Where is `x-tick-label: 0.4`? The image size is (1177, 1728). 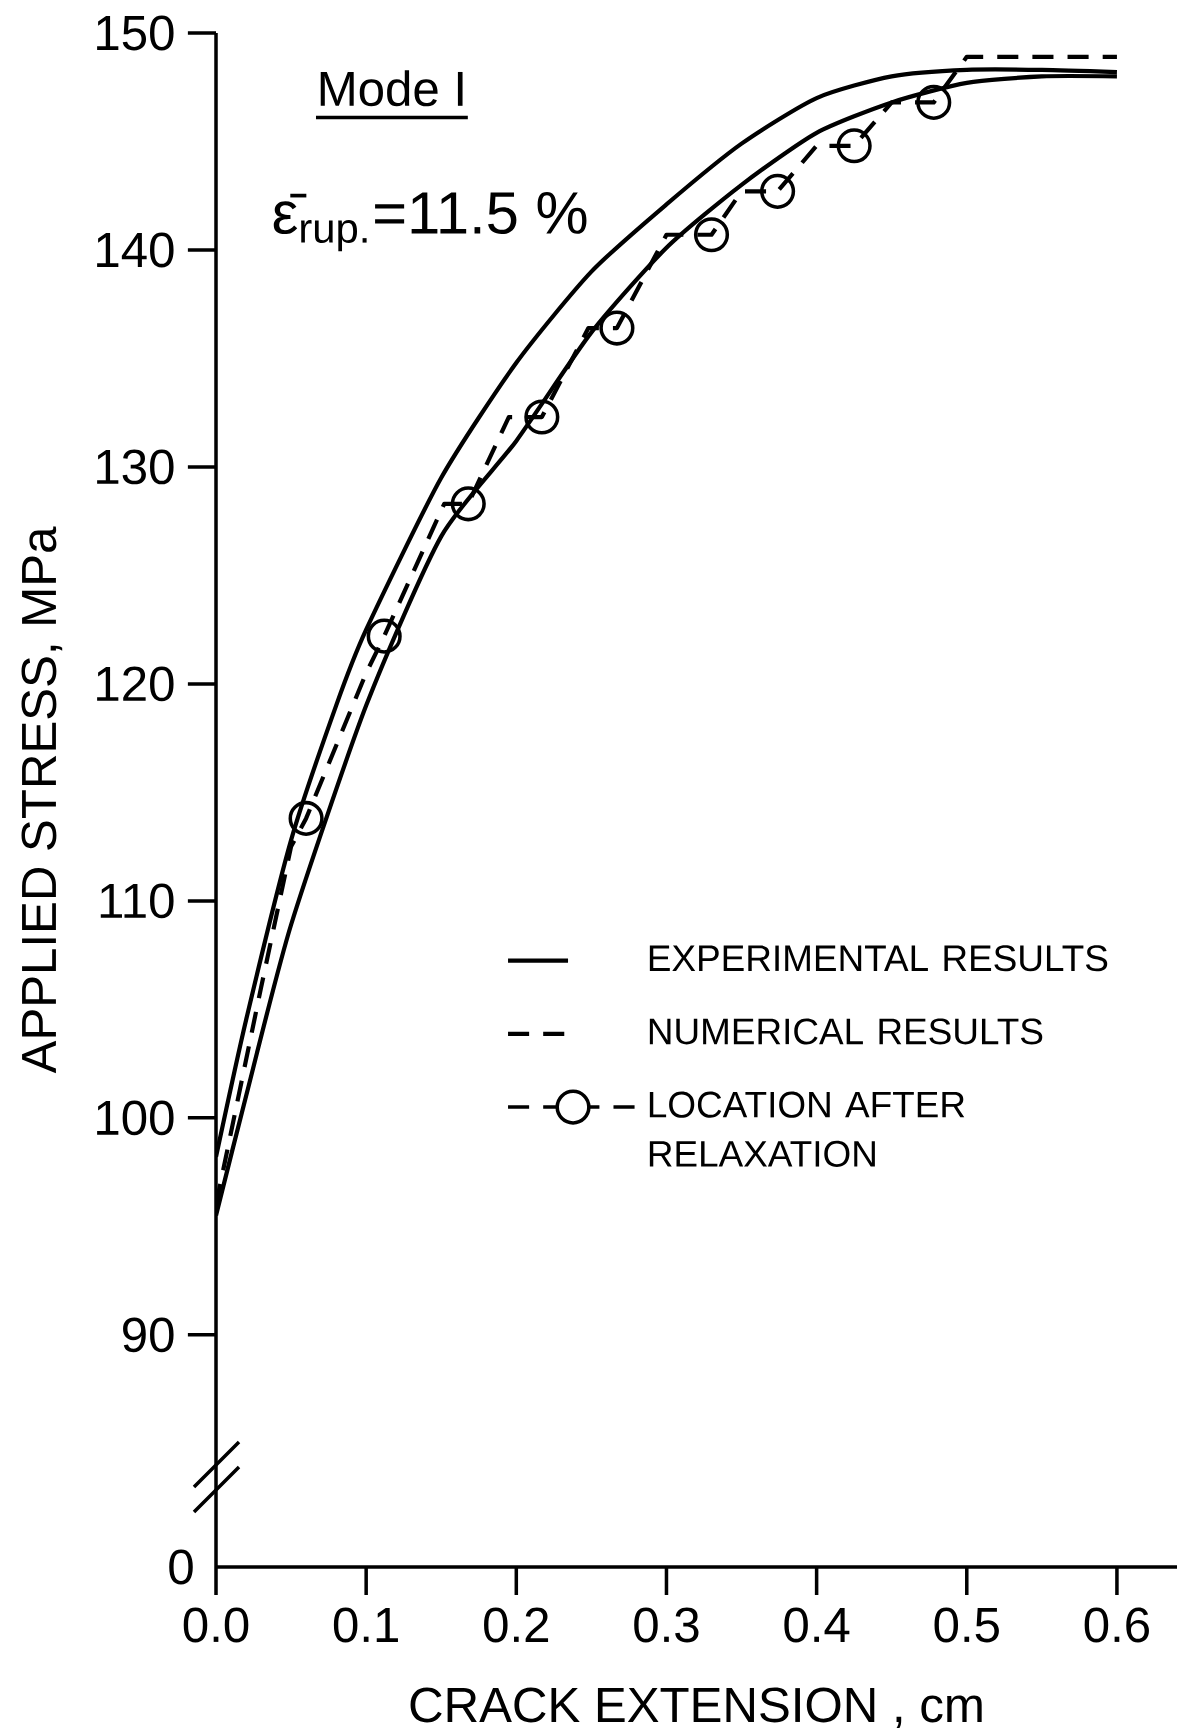 x-tick-label: 0.4 is located at coordinates (817, 1625).